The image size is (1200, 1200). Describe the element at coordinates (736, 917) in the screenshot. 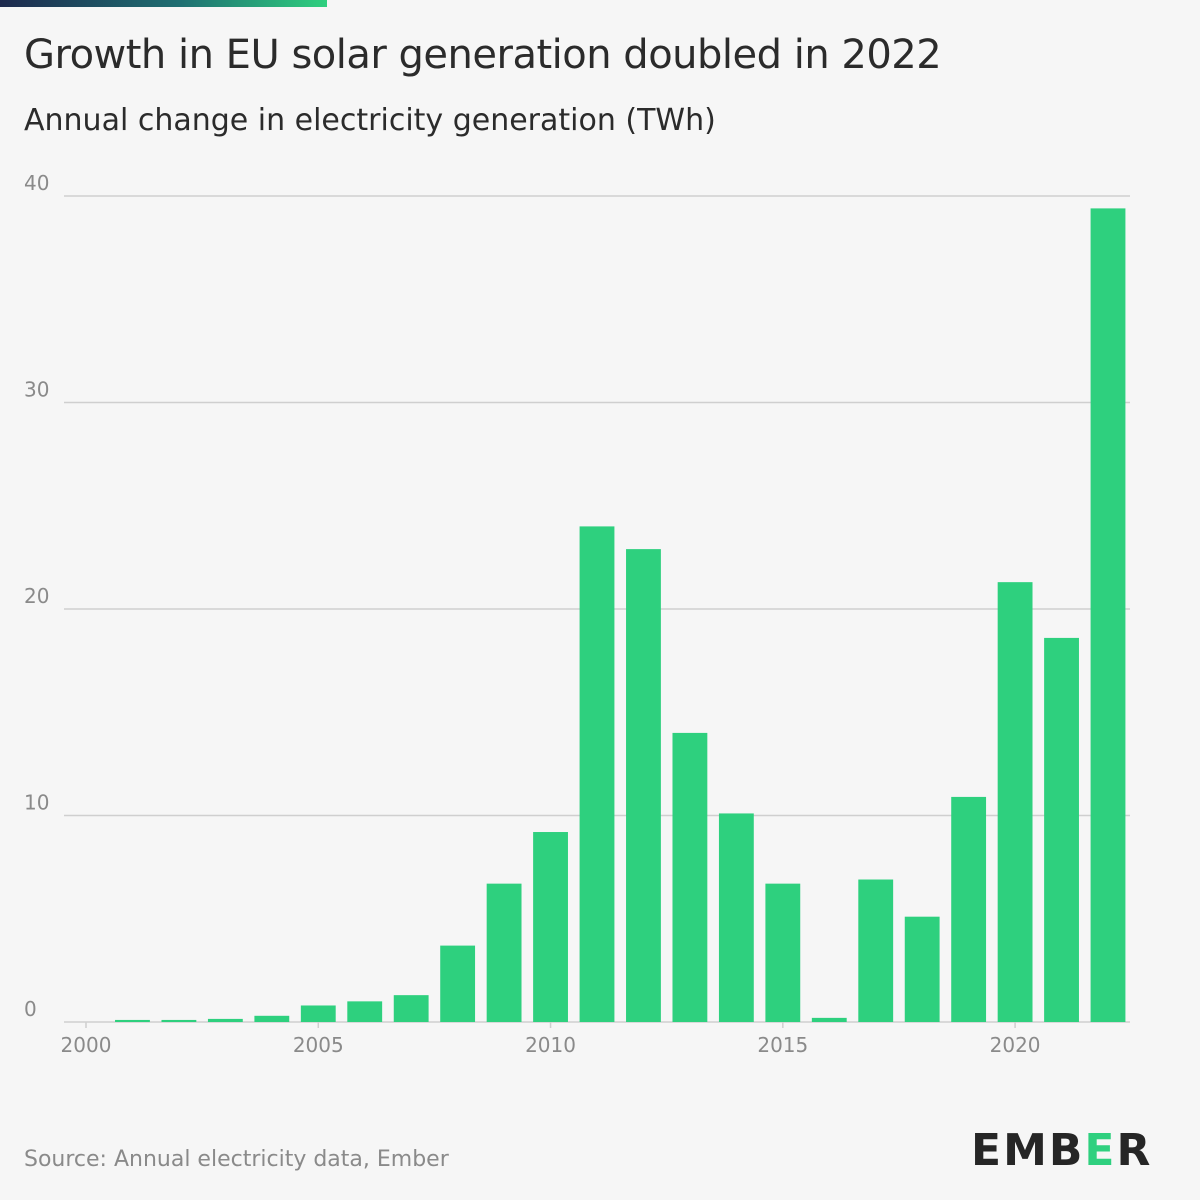

I see `bar-2014` at that location.